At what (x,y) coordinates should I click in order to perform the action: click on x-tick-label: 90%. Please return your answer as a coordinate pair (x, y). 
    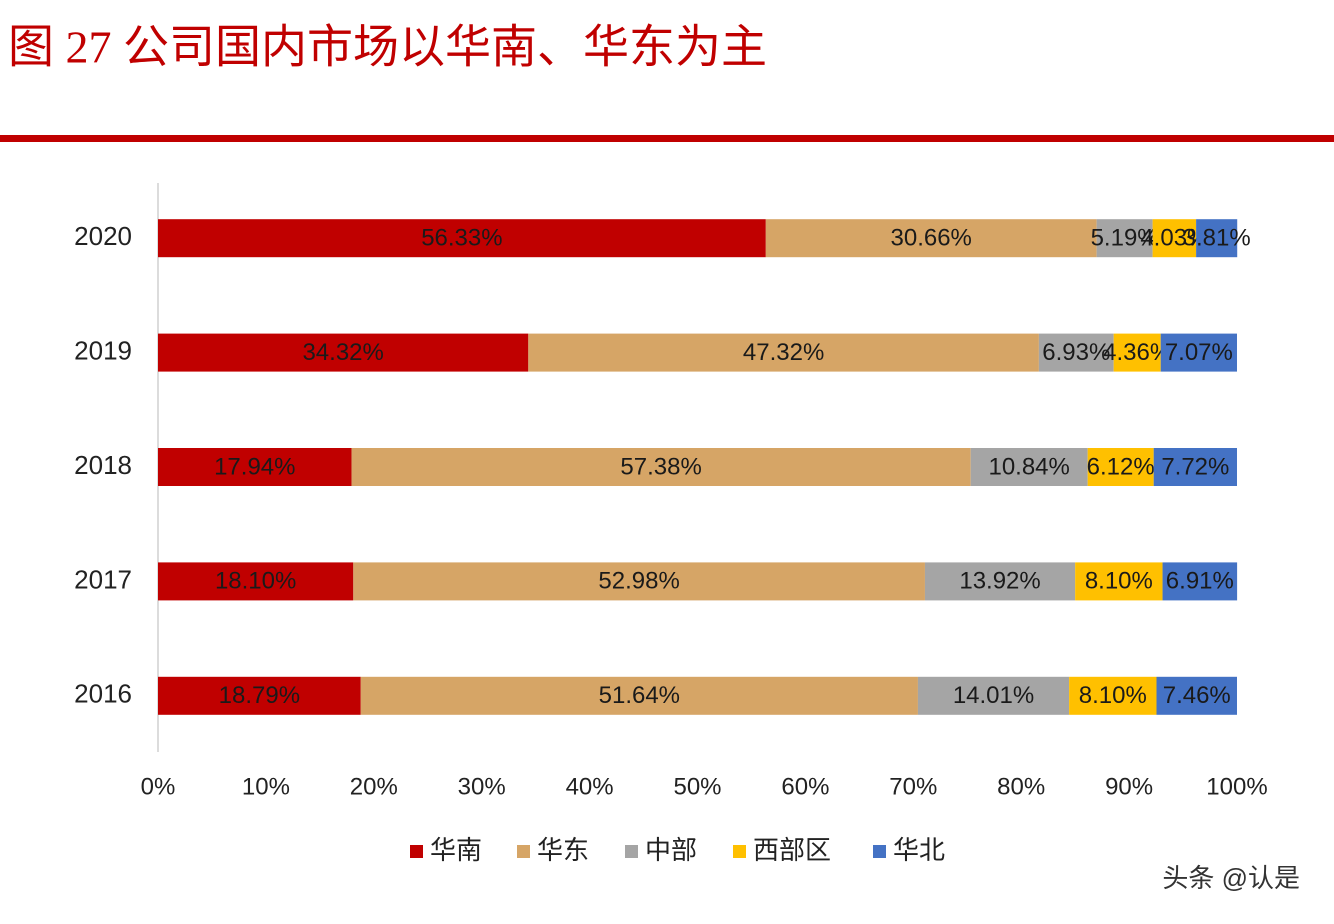
    Looking at the image, I should click on (1129, 786).